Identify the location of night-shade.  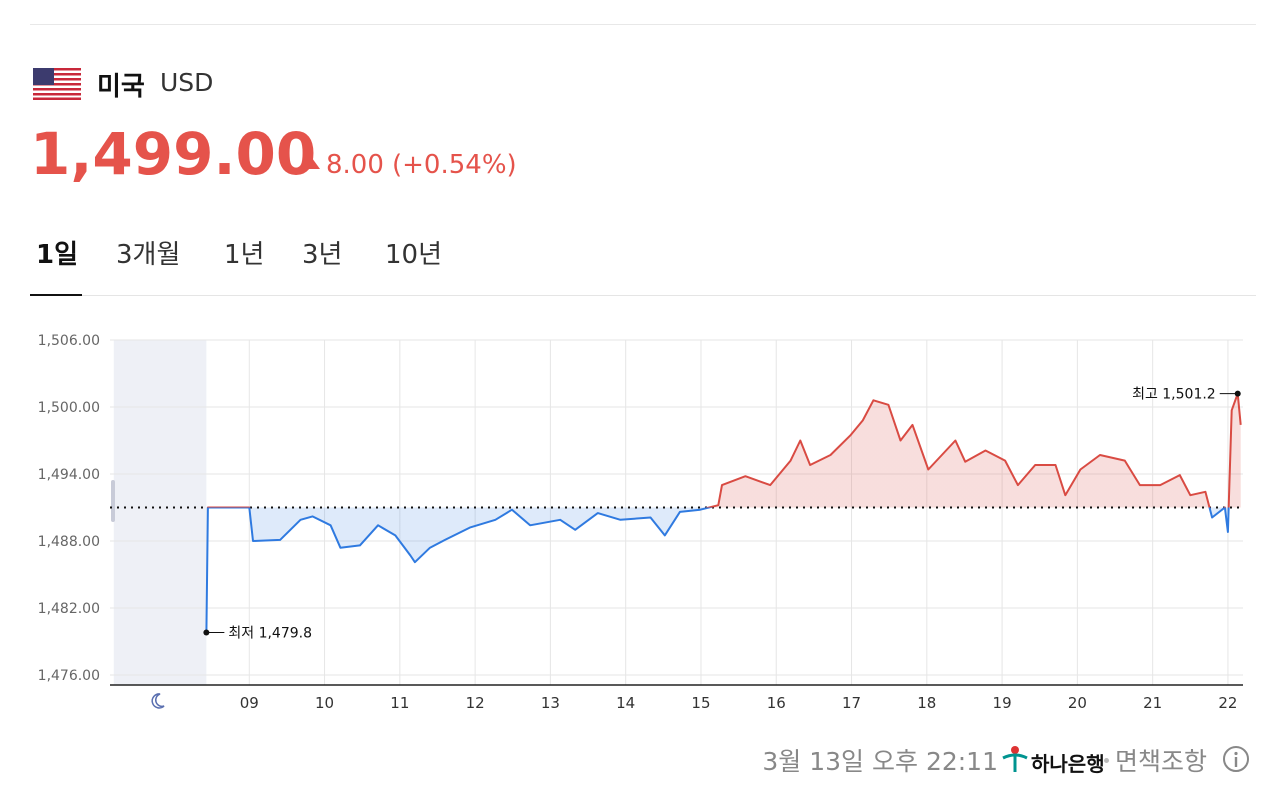
(160, 512).